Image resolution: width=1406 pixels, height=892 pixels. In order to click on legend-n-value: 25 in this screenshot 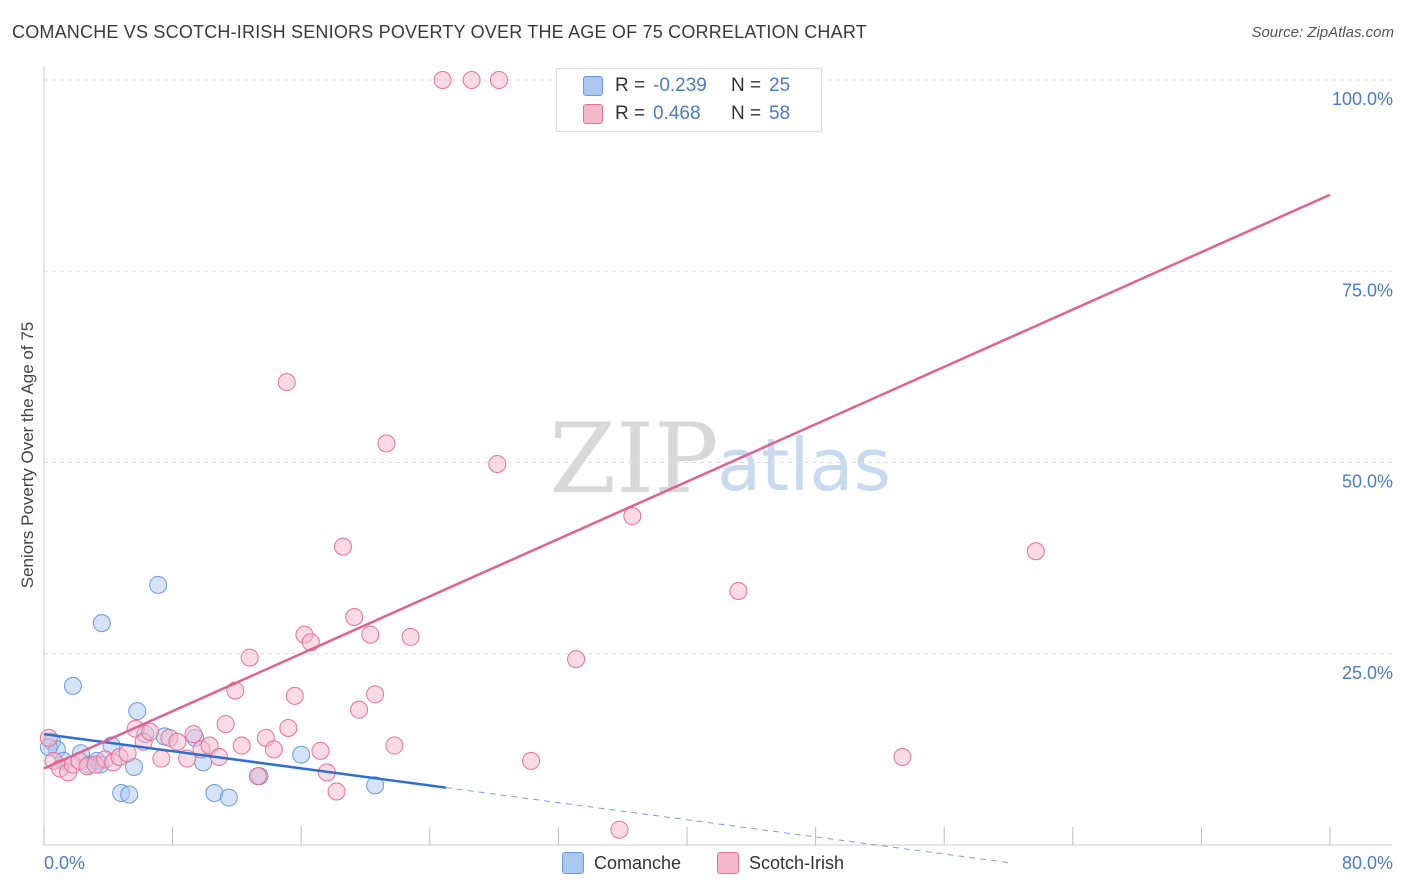, I will do `click(780, 85)`.